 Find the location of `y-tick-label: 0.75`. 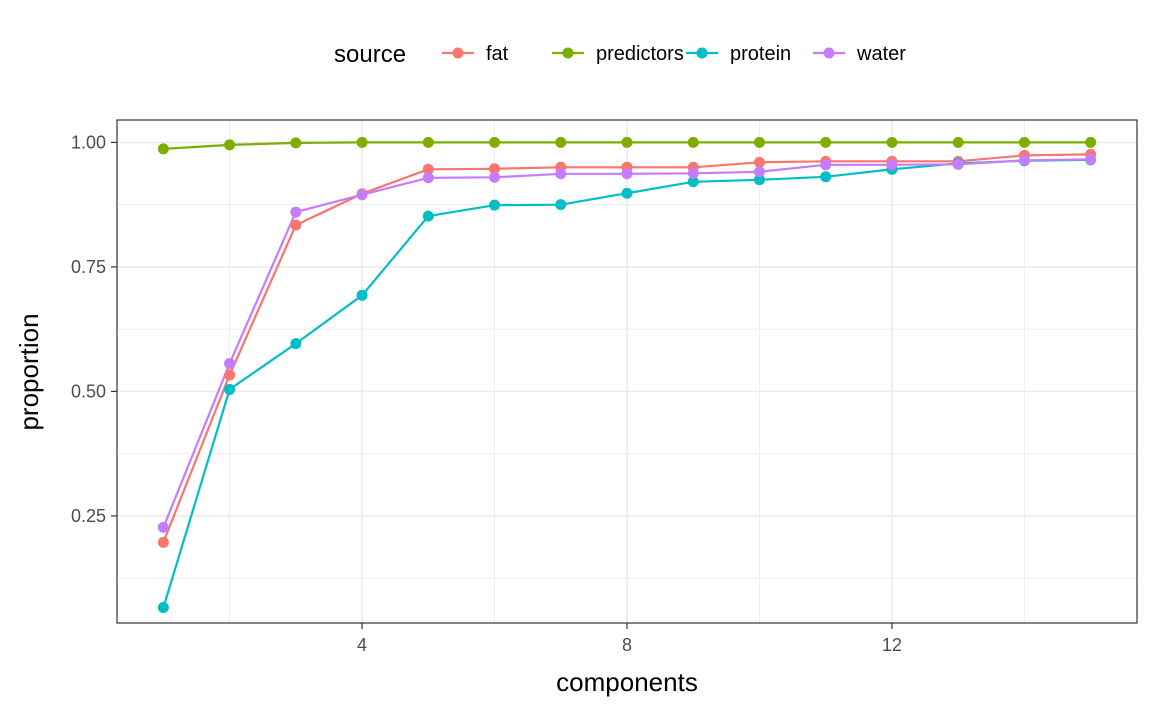

y-tick-label: 0.75 is located at coordinates (88, 267).